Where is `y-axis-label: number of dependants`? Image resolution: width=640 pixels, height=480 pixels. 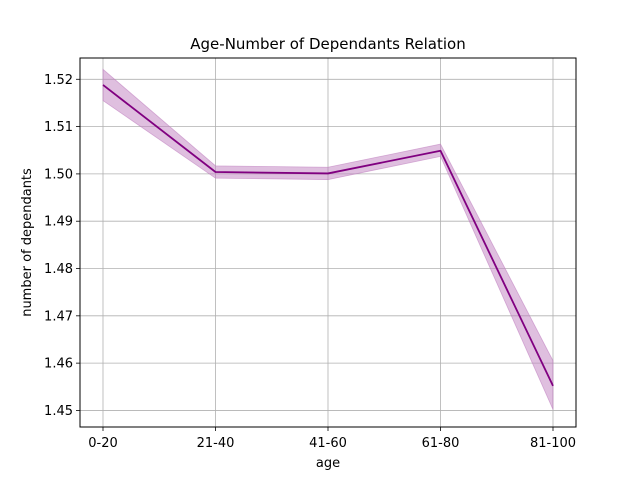 y-axis-label: number of dependants is located at coordinates (27, 242).